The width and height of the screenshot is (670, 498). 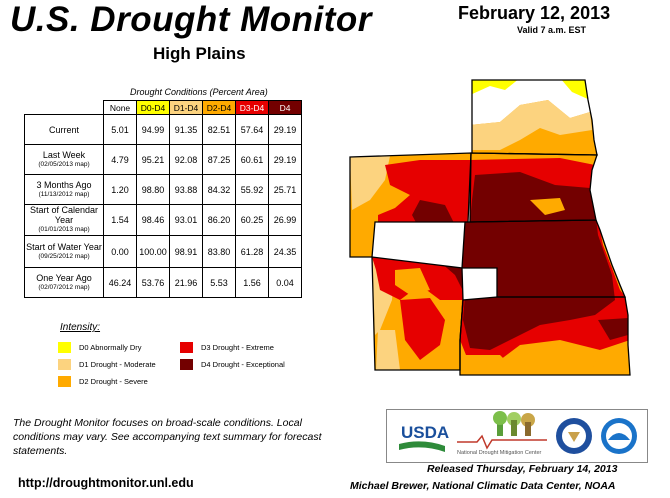 I want to click on svg-text:National Drought Mitigation Ce: National Drought Mitigation Center, so click(x=499, y=453).